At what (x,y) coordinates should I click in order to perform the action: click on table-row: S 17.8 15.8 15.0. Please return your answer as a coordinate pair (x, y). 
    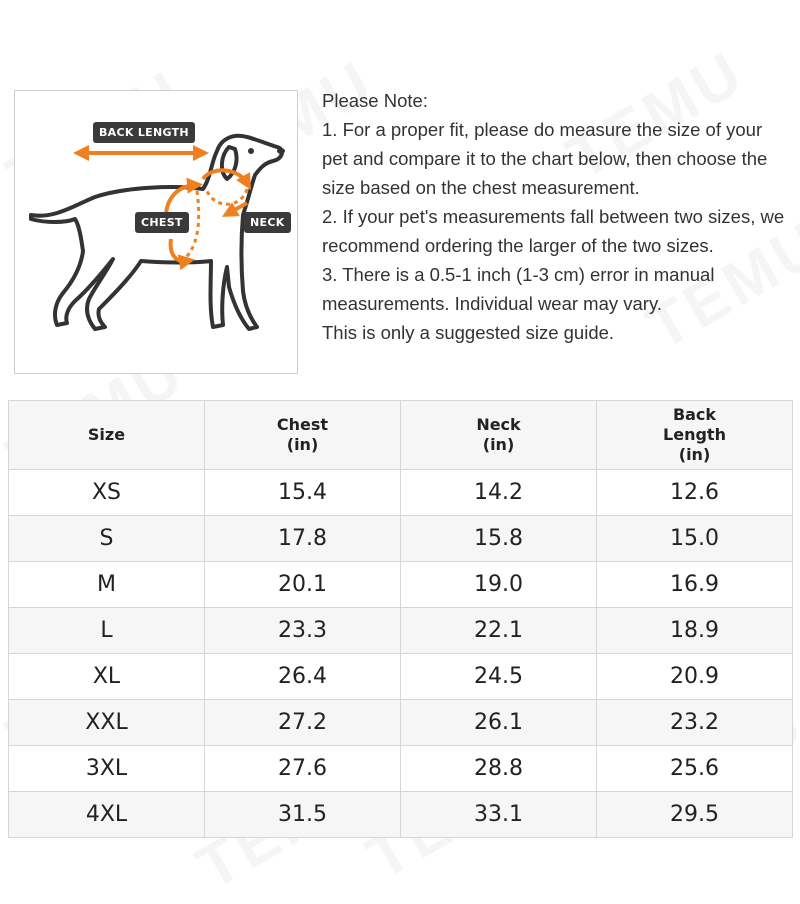
    Looking at the image, I should click on (400, 538).